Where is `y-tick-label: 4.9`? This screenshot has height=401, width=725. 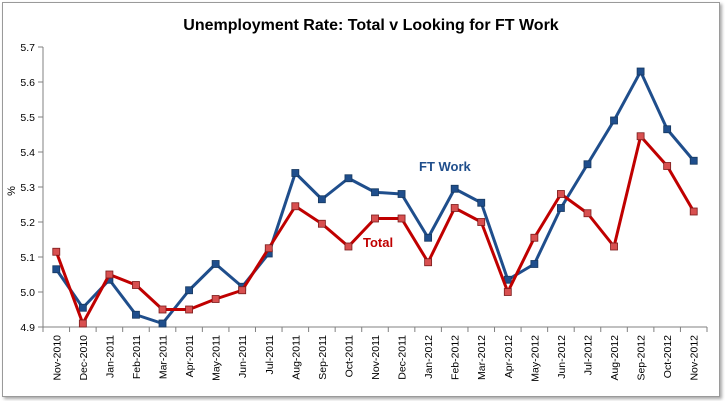 y-tick-label: 4.9 is located at coordinates (27, 328).